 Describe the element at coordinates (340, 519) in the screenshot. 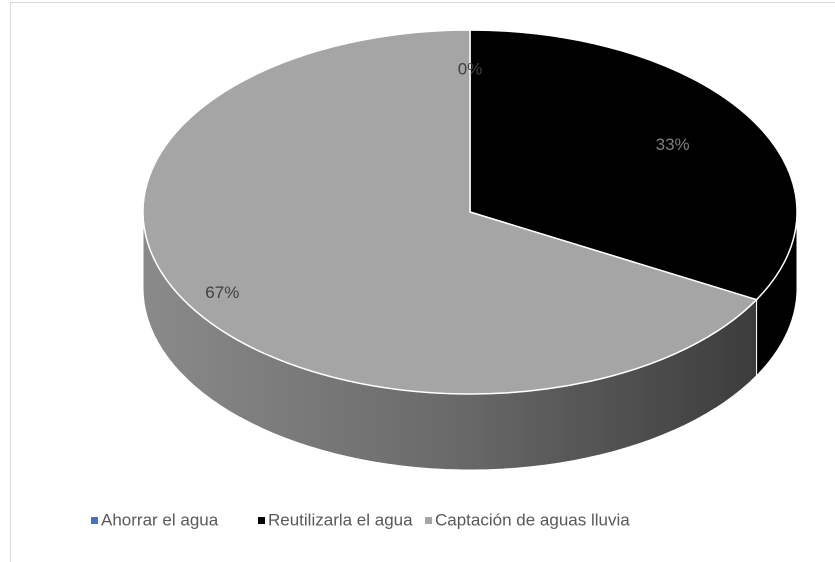

I see `legend-label: Reutilizarla el agua` at that location.